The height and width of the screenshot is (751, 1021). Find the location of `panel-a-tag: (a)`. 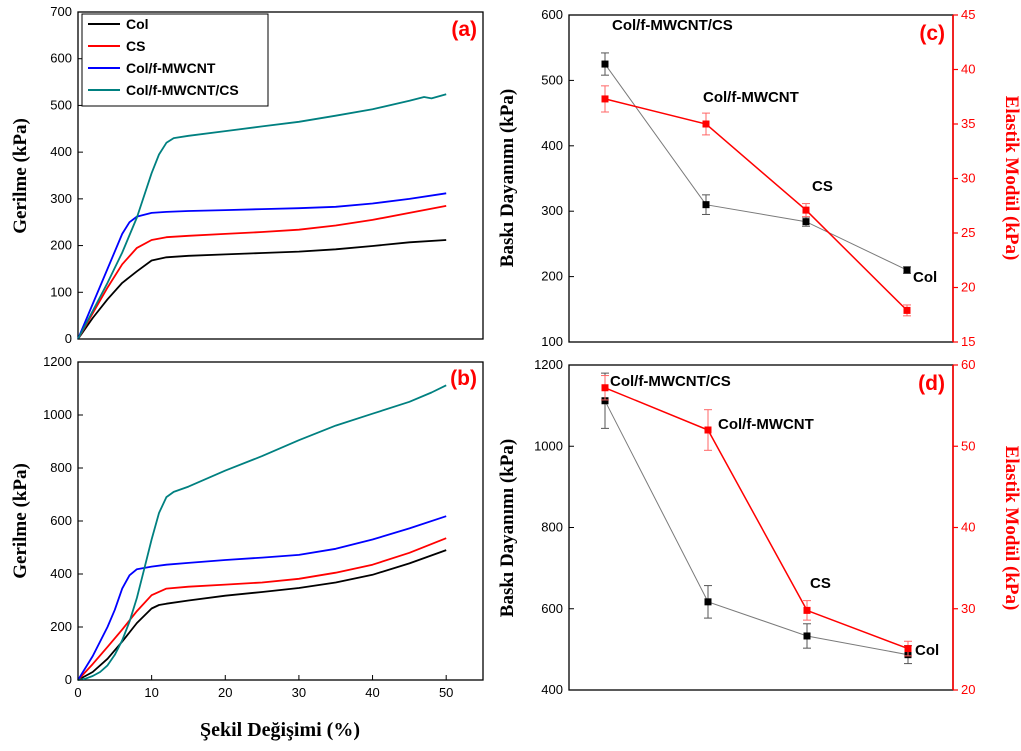

panel-a-tag: (a) is located at coordinates (464, 29).